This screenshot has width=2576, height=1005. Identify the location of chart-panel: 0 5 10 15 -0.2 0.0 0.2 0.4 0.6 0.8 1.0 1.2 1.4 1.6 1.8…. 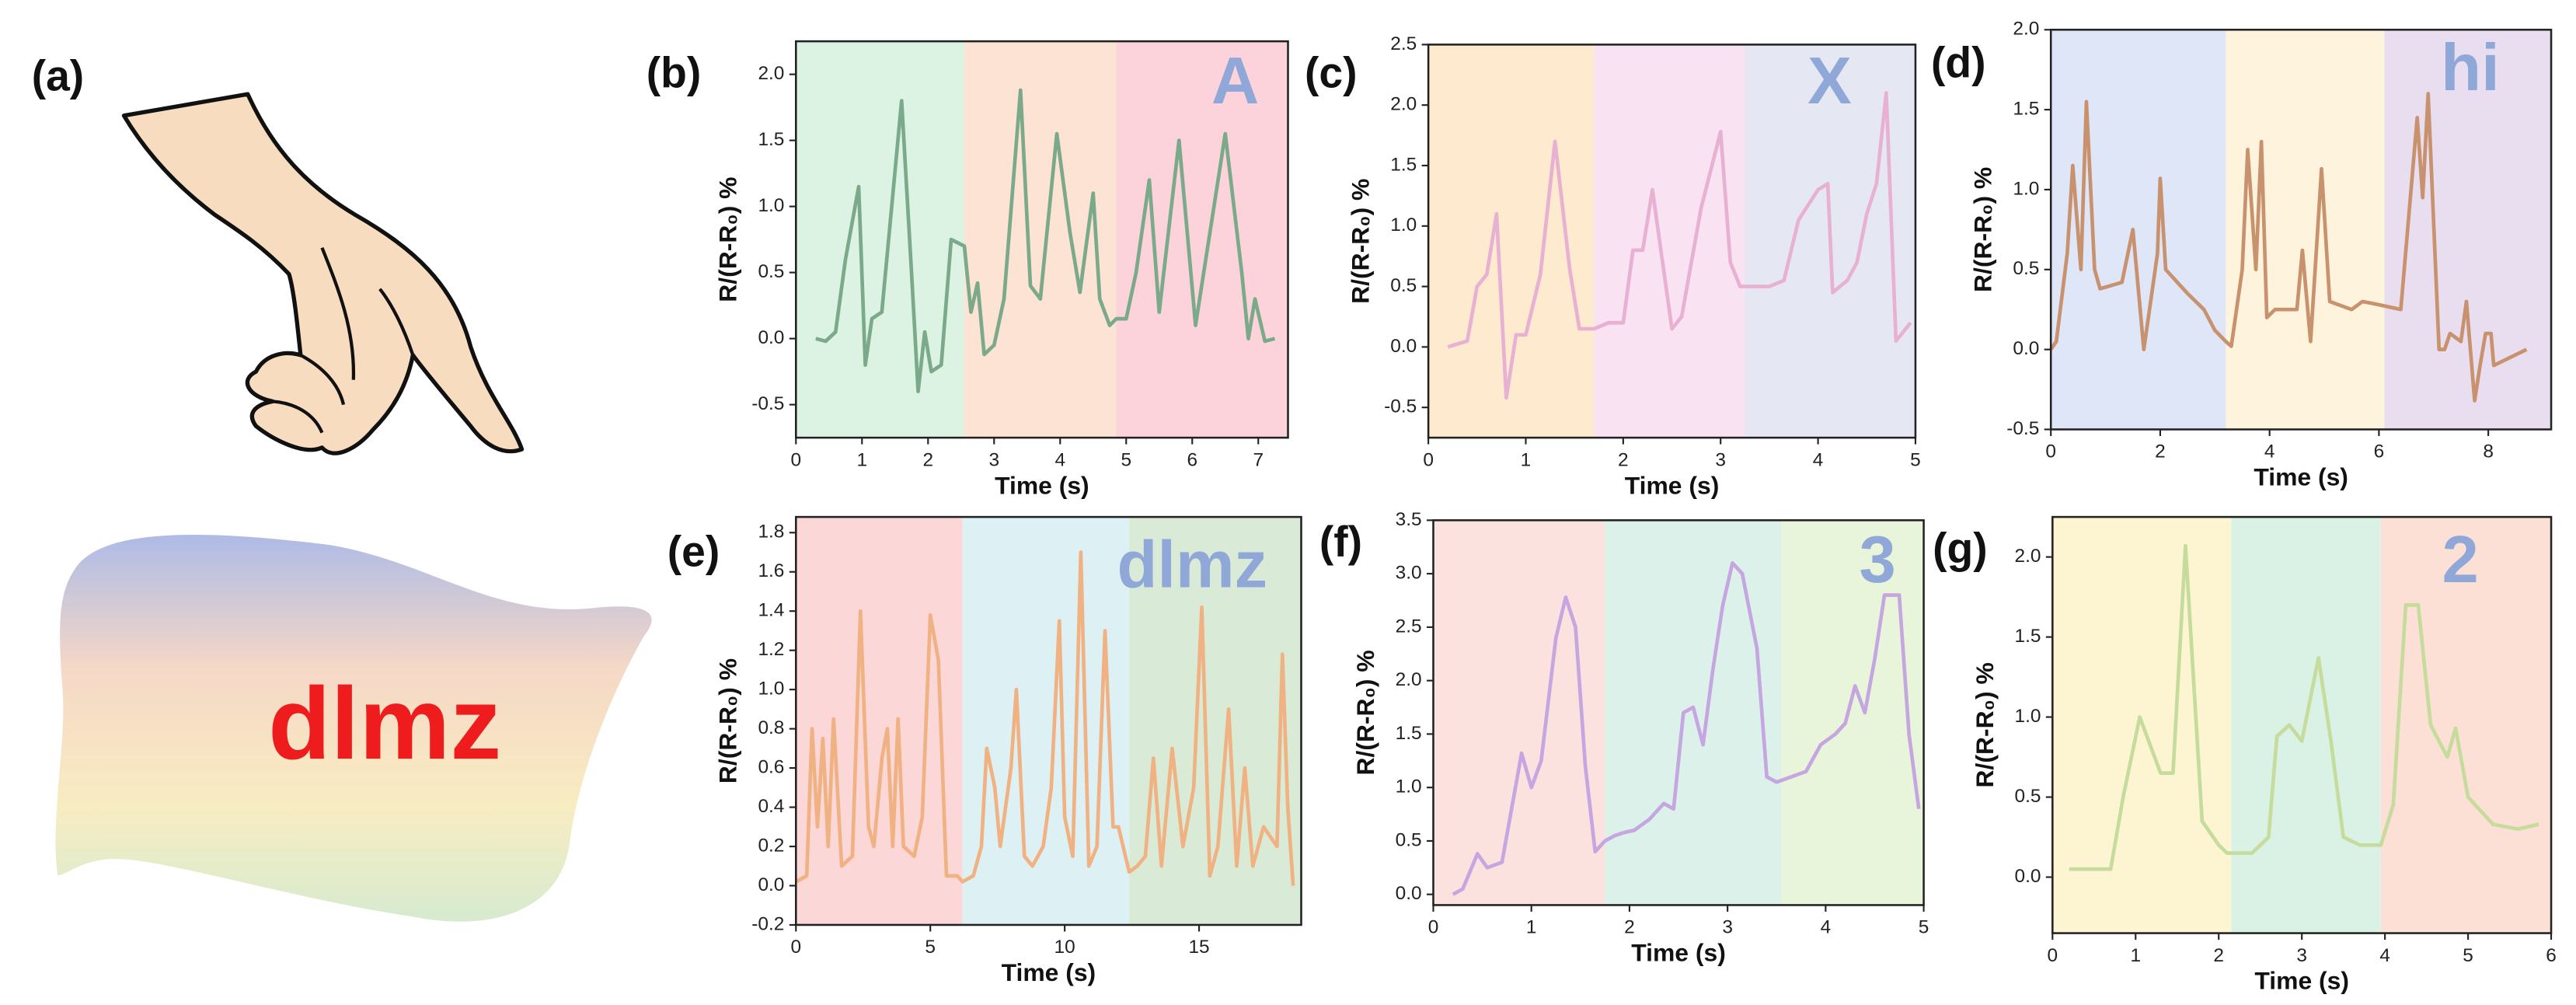
(985, 751).